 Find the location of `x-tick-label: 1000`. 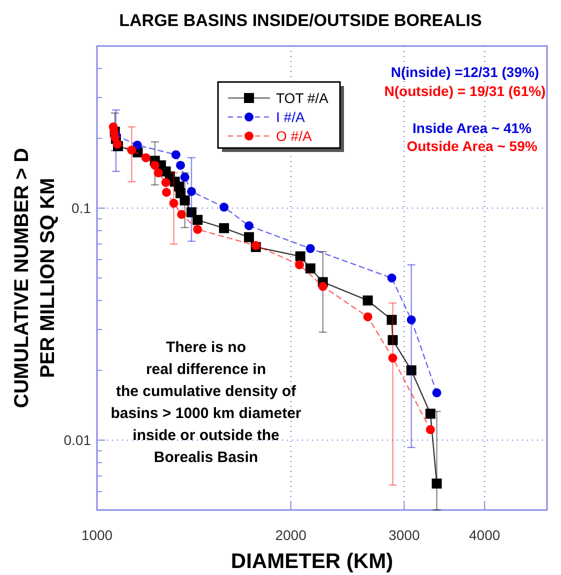

x-tick-label: 1000 is located at coordinates (97, 535).